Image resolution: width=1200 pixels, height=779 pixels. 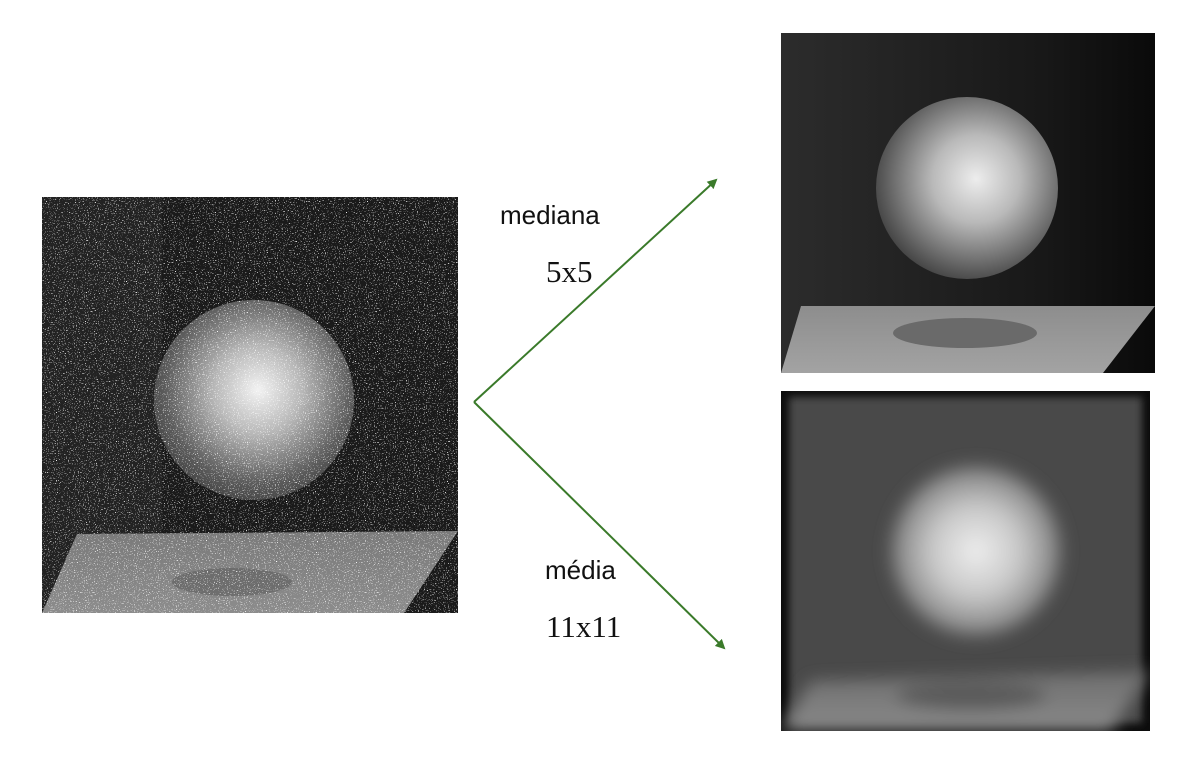 What do you see at coordinates (569, 271) in the screenshot?
I see `median-filter-size: 5x5` at bounding box center [569, 271].